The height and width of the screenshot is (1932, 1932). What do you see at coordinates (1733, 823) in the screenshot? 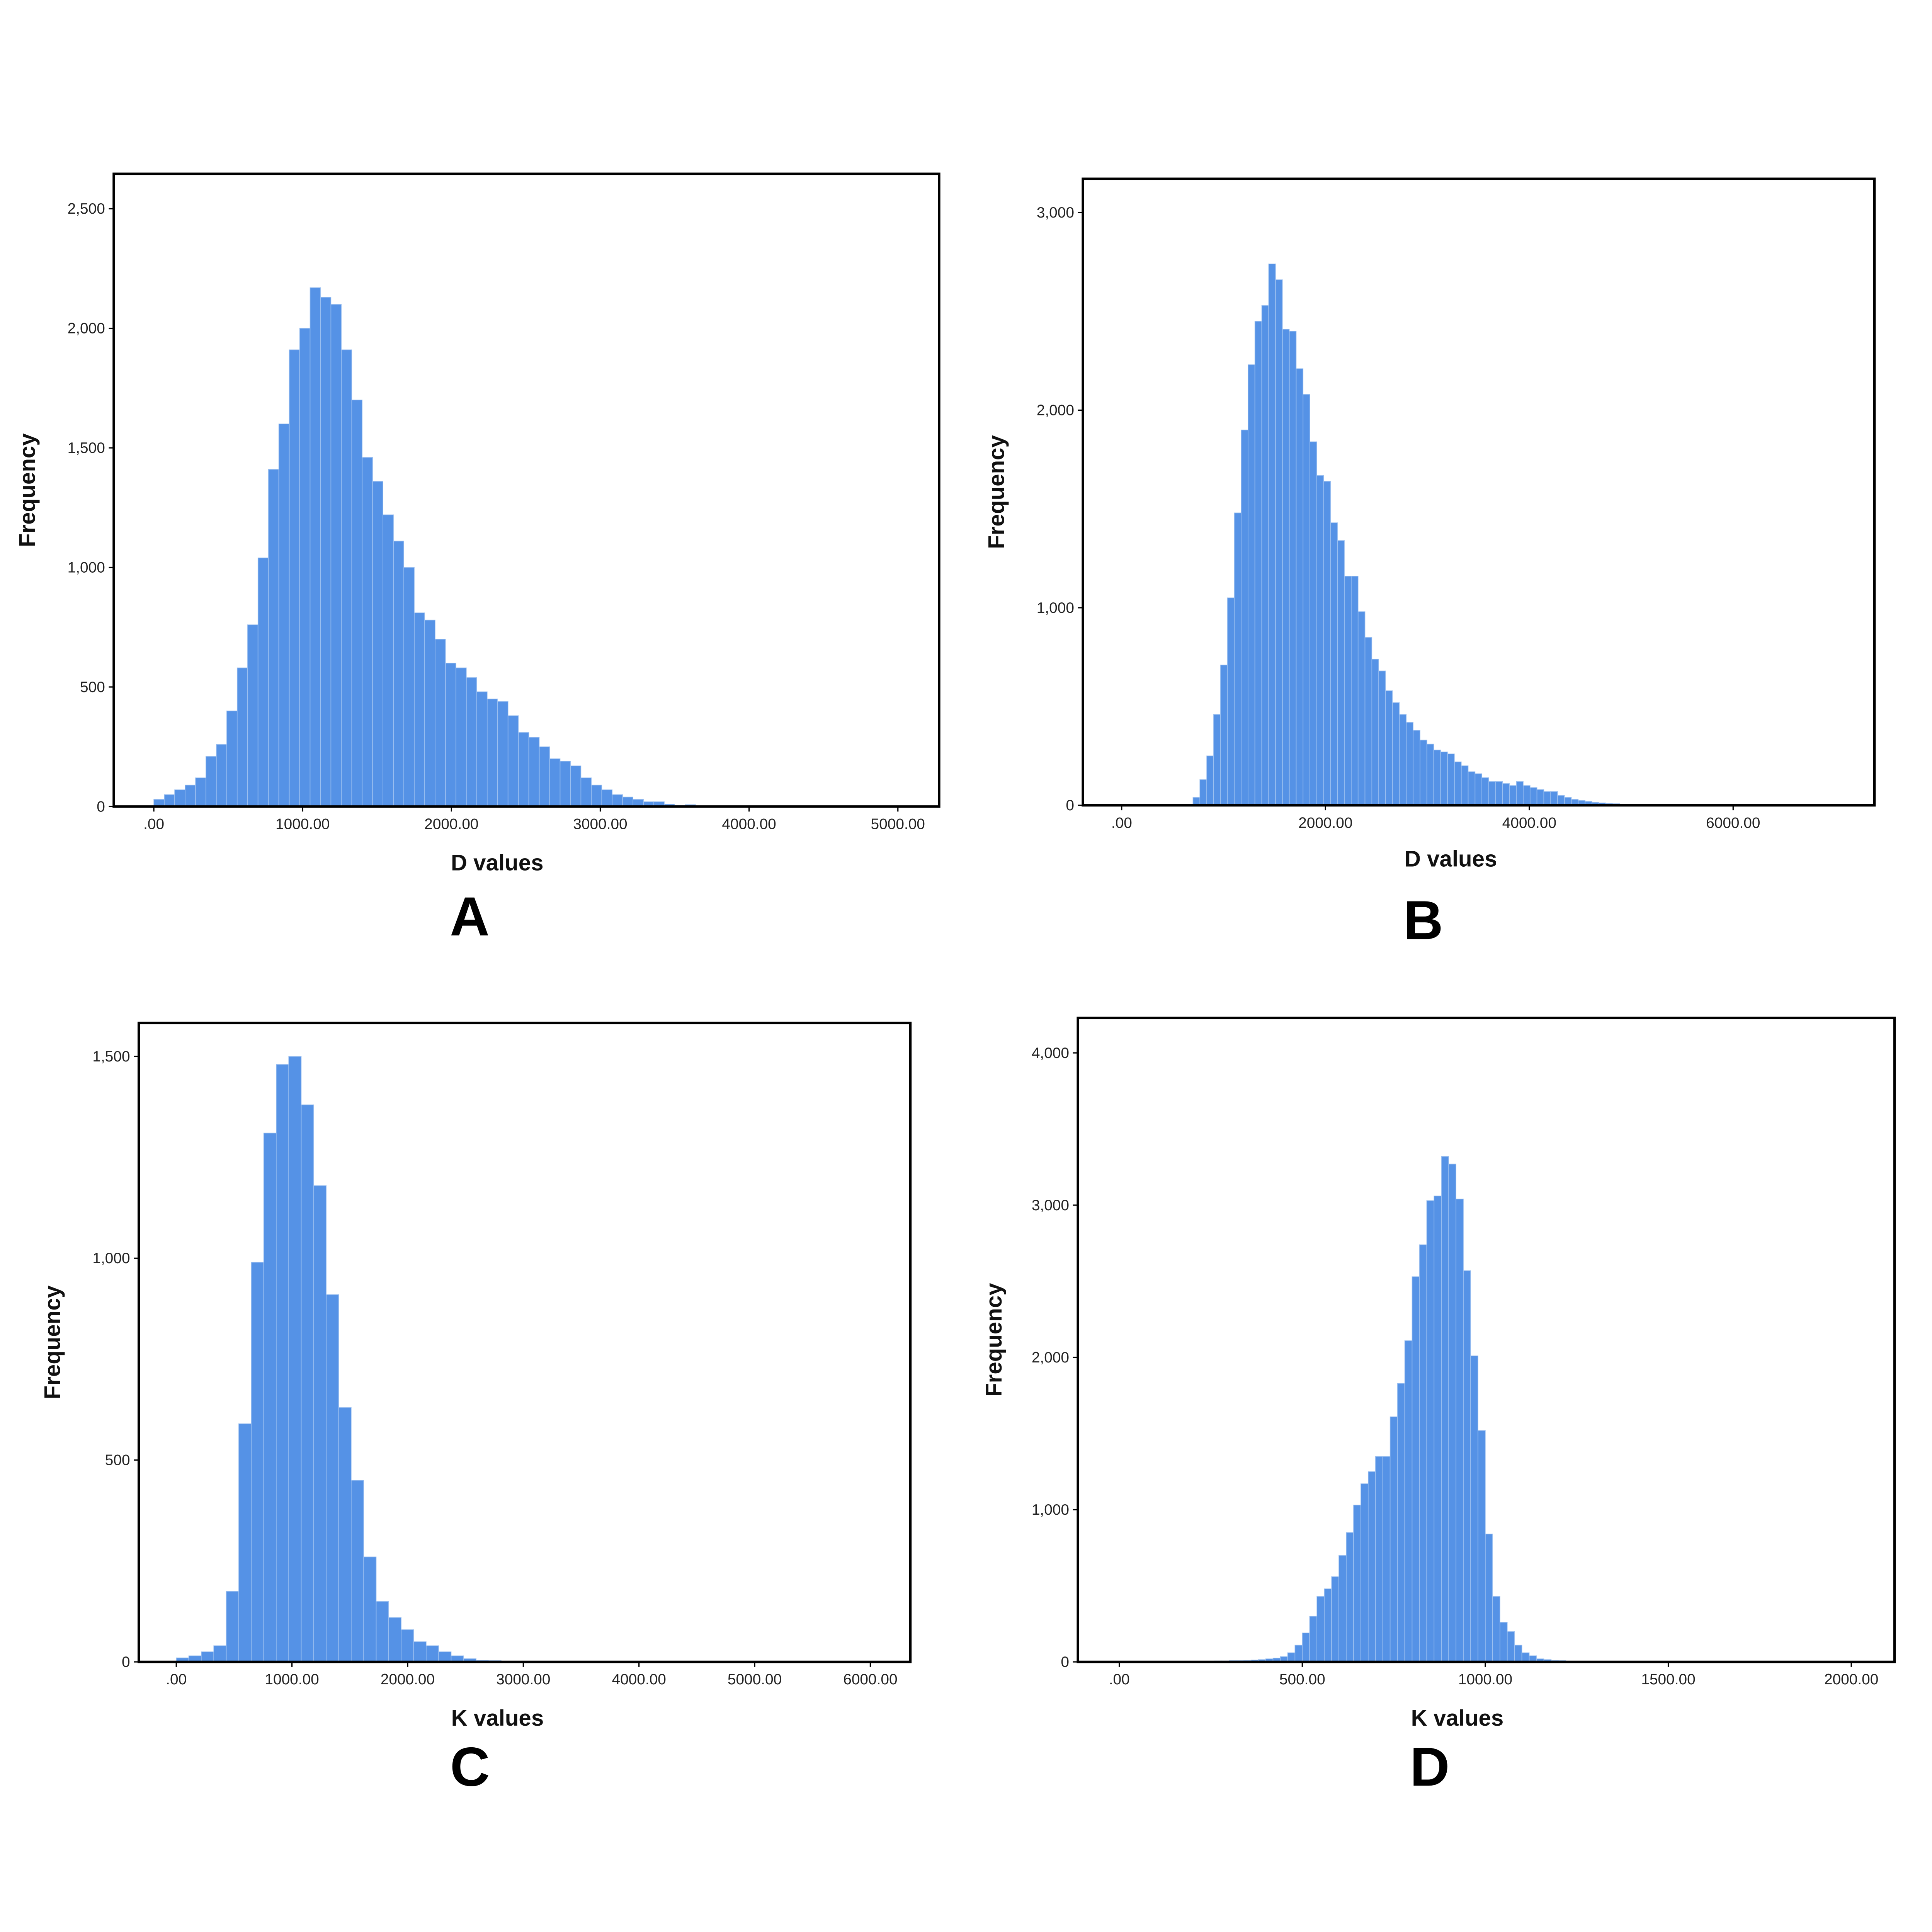
I see `x-tick-label: 6000.00` at bounding box center [1733, 823].